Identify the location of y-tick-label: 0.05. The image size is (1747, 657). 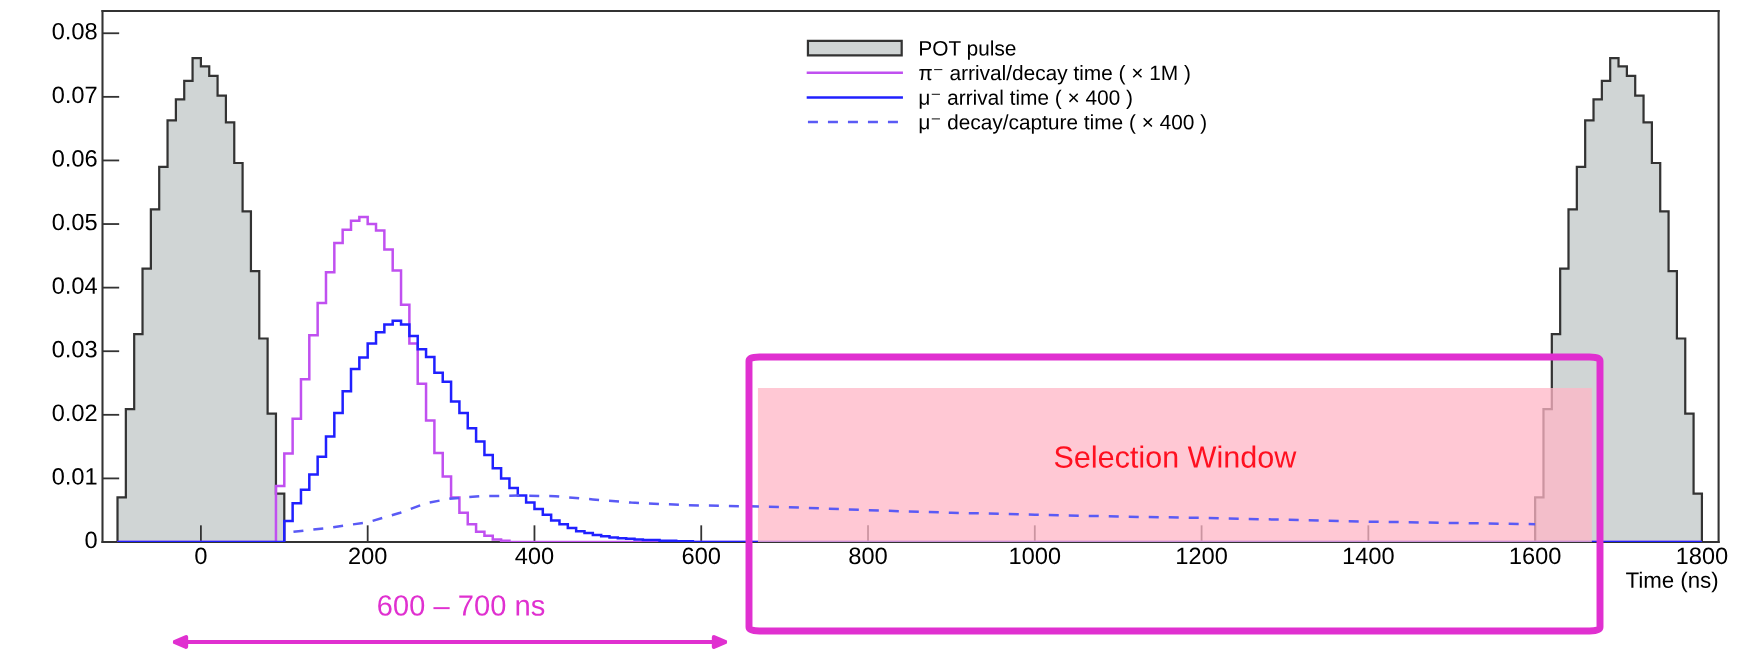
(74, 222).